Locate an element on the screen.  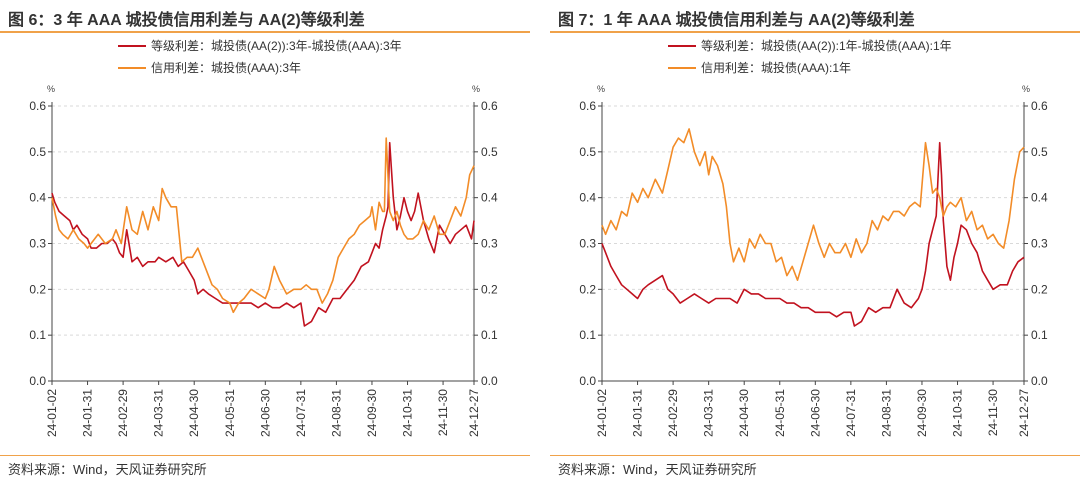
legend-label: 等级利差：城投债(AA(2)):3年-城投债(AAA):3年 is located at coordinates (276, 45).